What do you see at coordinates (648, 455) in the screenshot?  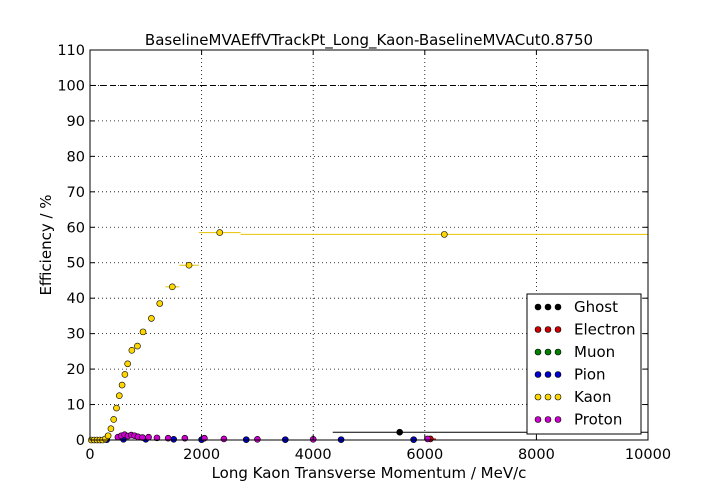 I see `x-tick-label: 10000` at bounding box center [648, 455].